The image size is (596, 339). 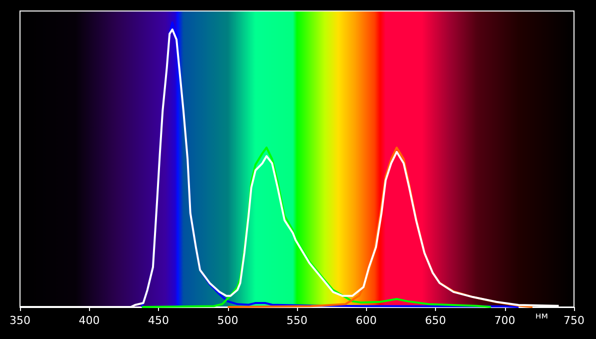 I want to click on x-axis-title: нм, so click(x=541, y=317).